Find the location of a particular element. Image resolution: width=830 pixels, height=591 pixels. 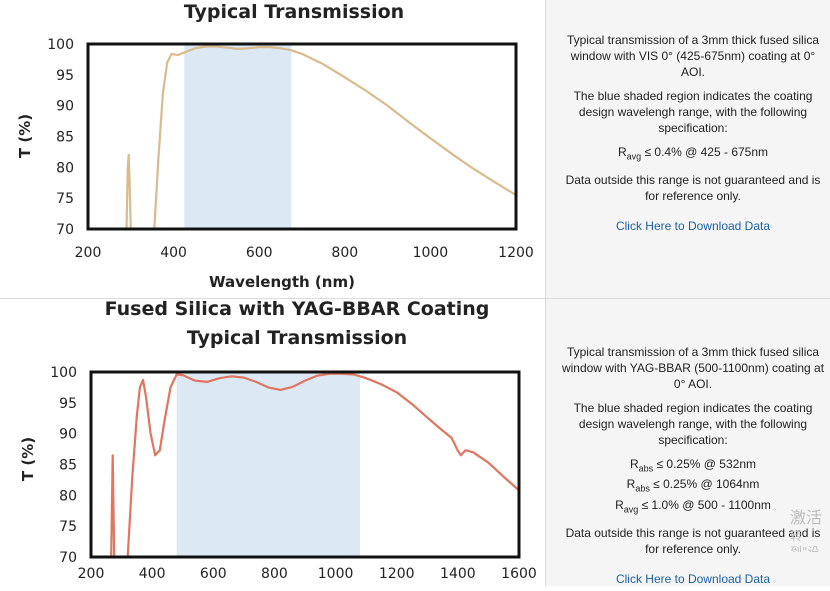

watermark-line-1: 激活 is located at coordinates (806, 517).